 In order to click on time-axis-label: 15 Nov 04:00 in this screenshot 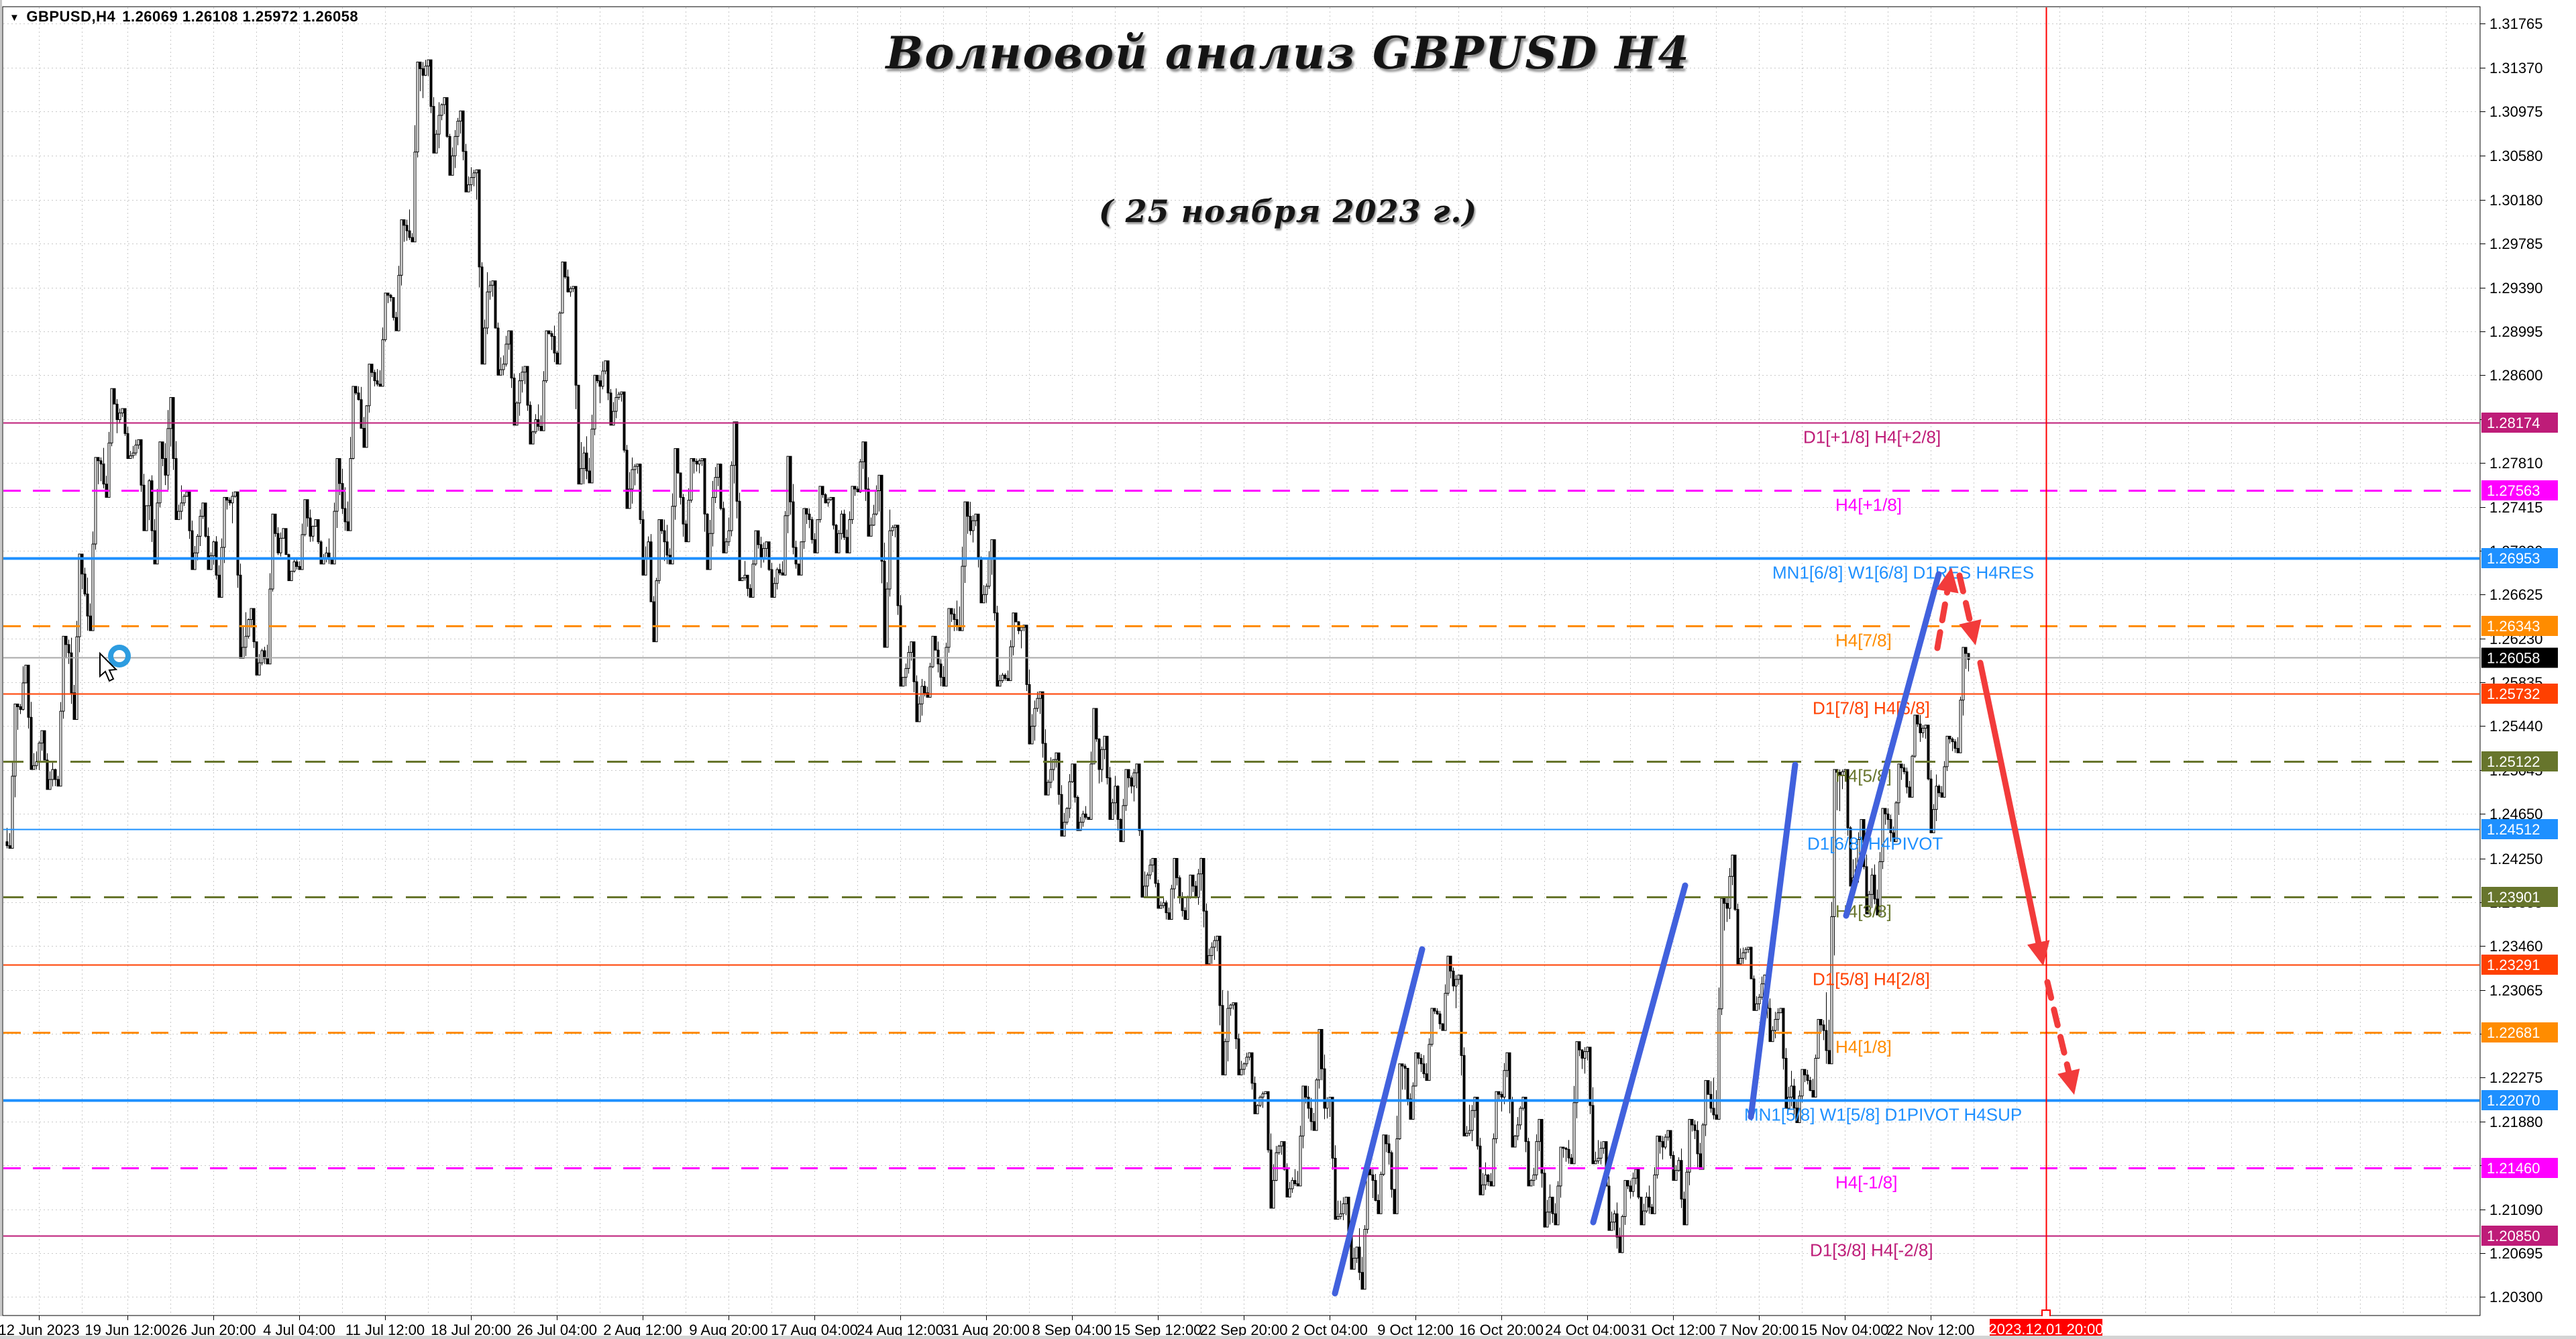, I will do `click(1845, 1330)`.